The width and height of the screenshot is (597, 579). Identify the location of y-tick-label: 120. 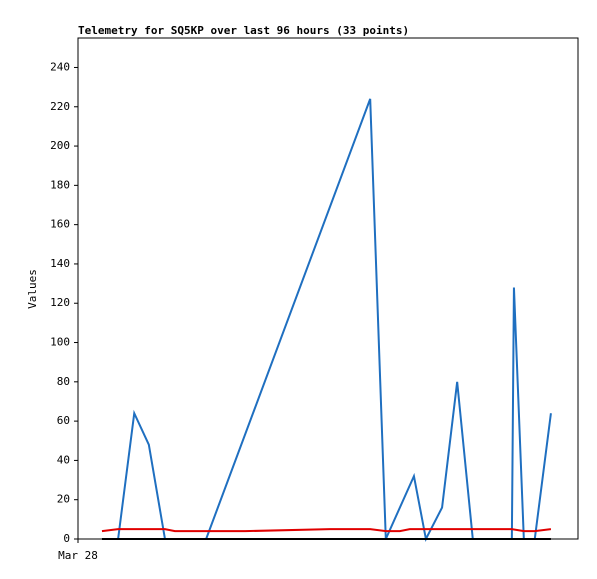
(60, 302).